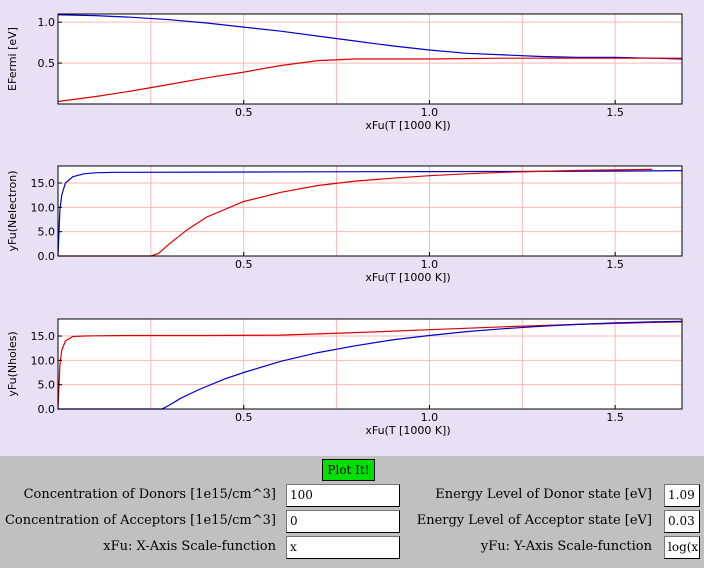 The width and height of the screenshot is (704, 568). What do you see at coordinates (343, 547) in the screenshot?
I see `x-scale-function-input: x` at bounding box center [343, 547].